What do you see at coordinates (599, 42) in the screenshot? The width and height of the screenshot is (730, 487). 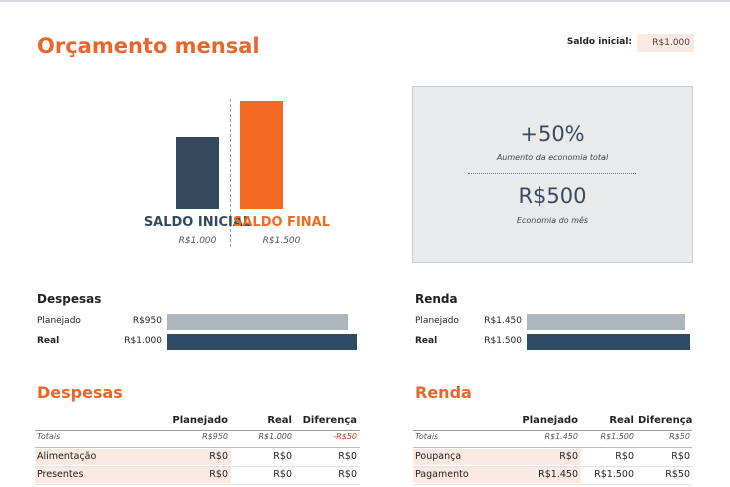 I see `saldo-label: Saldo inicial:` at bounding box center [599, 42].